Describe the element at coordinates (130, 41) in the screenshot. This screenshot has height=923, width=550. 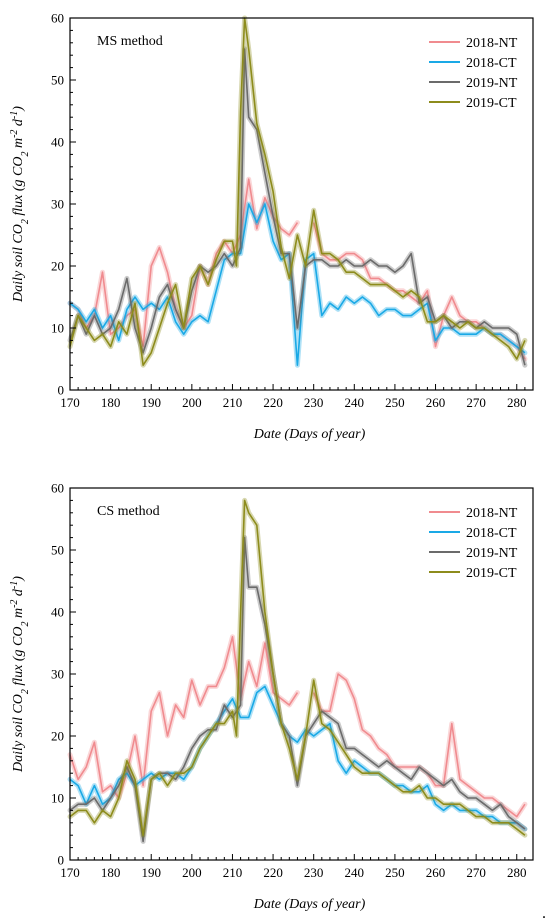
I see `method-label: MS method` at that location.